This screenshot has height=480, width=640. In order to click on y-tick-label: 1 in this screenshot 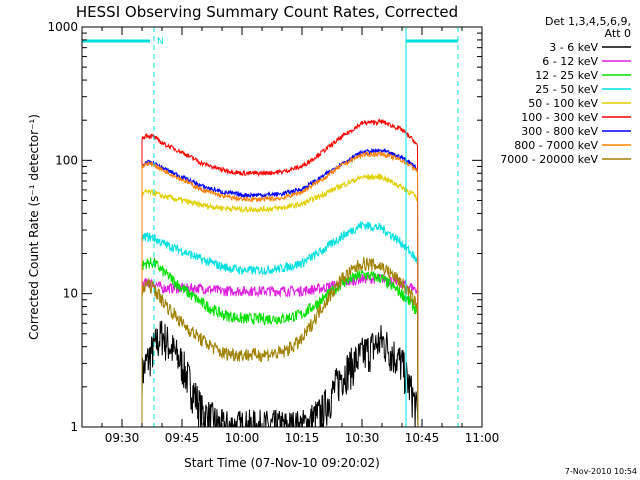, I will do `click(74, 427)`.